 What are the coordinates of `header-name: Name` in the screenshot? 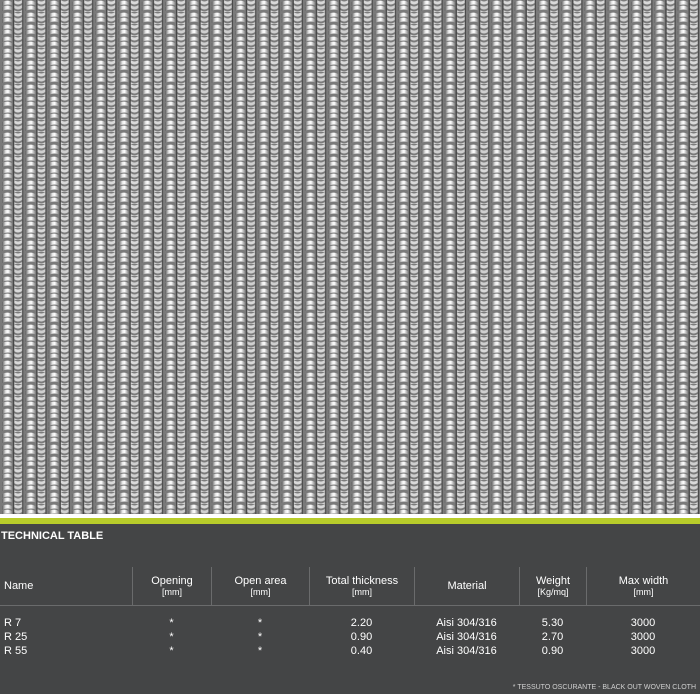 It's located at (66, 586).